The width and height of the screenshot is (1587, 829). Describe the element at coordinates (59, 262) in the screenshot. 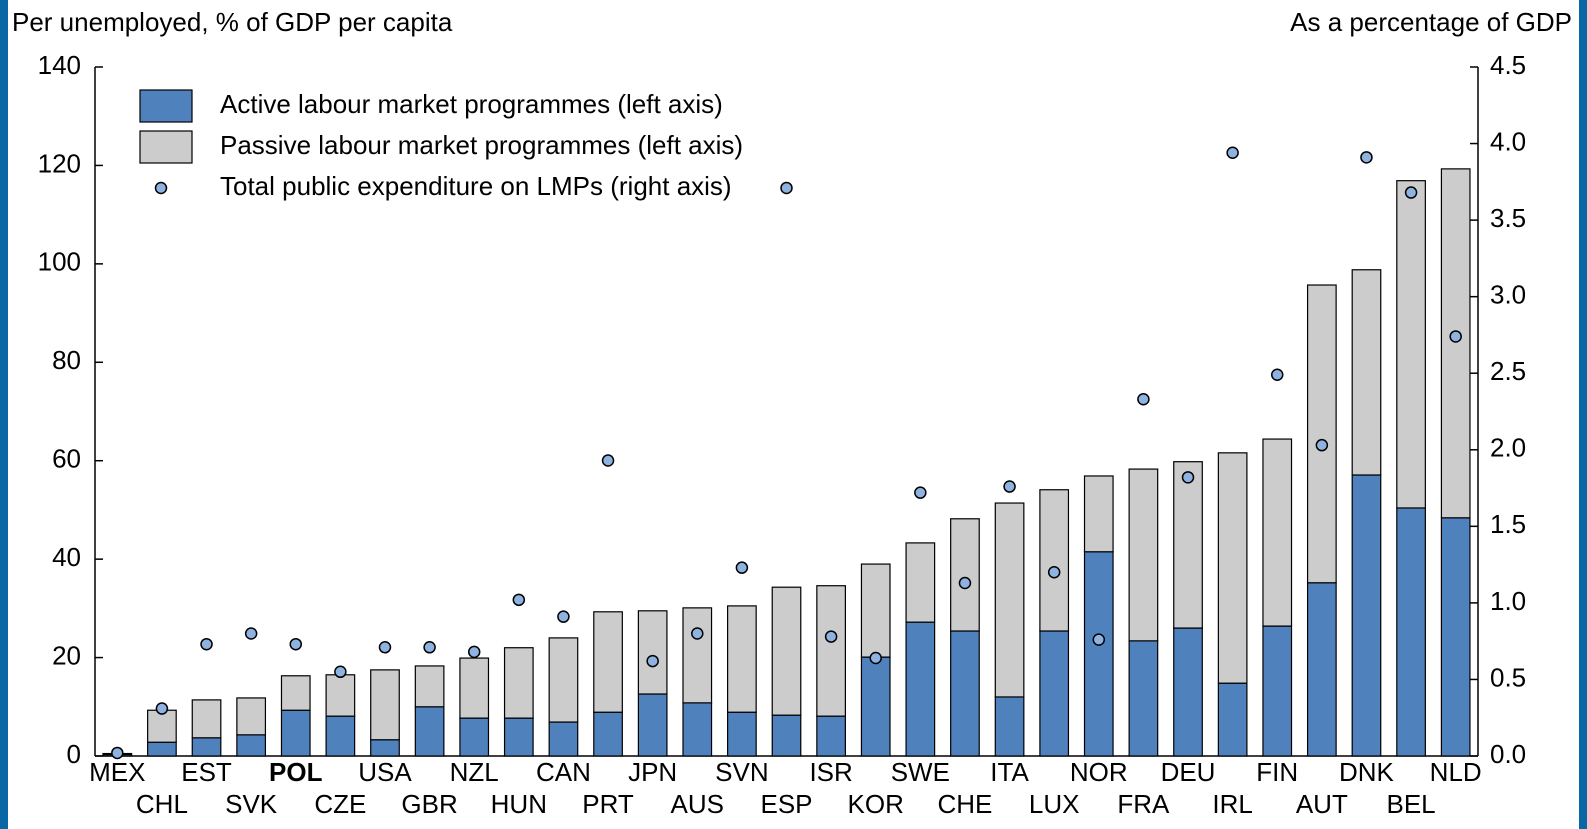

I see `y-tick-label: 100` at that location.